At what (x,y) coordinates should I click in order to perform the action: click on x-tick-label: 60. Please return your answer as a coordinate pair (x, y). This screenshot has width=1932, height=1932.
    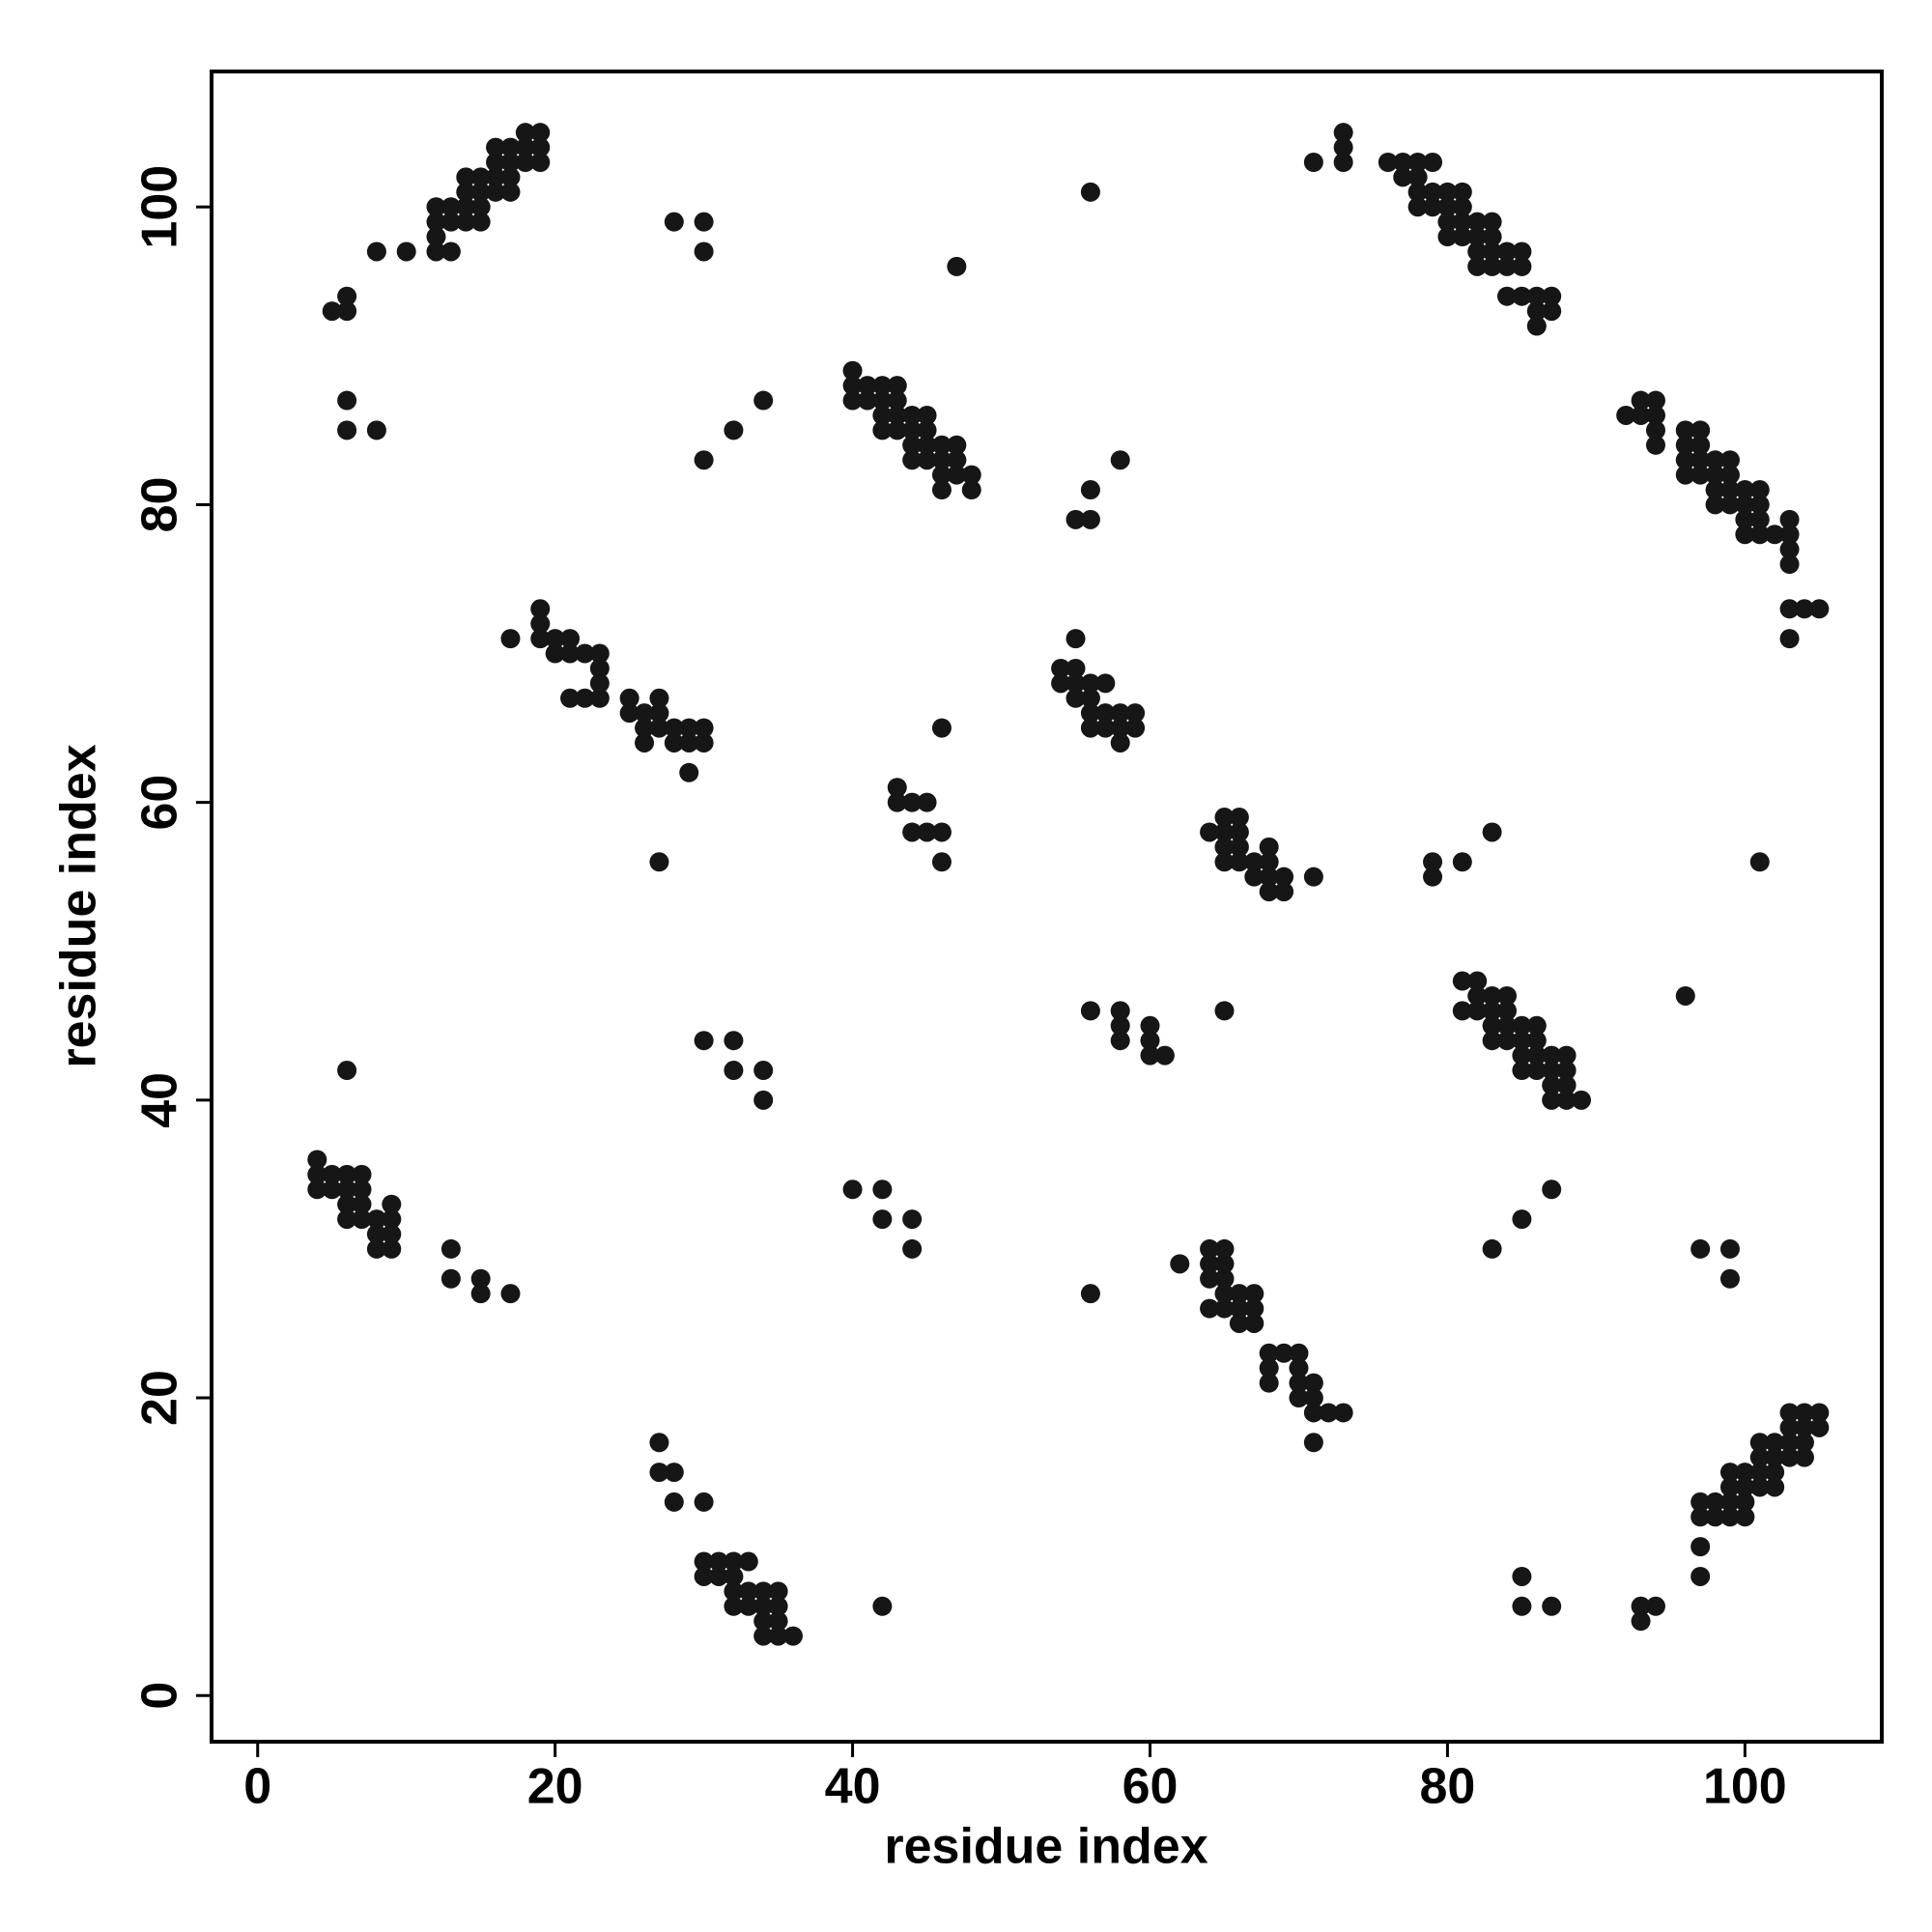
    Looking at the image, I should click on (1150, 1787).